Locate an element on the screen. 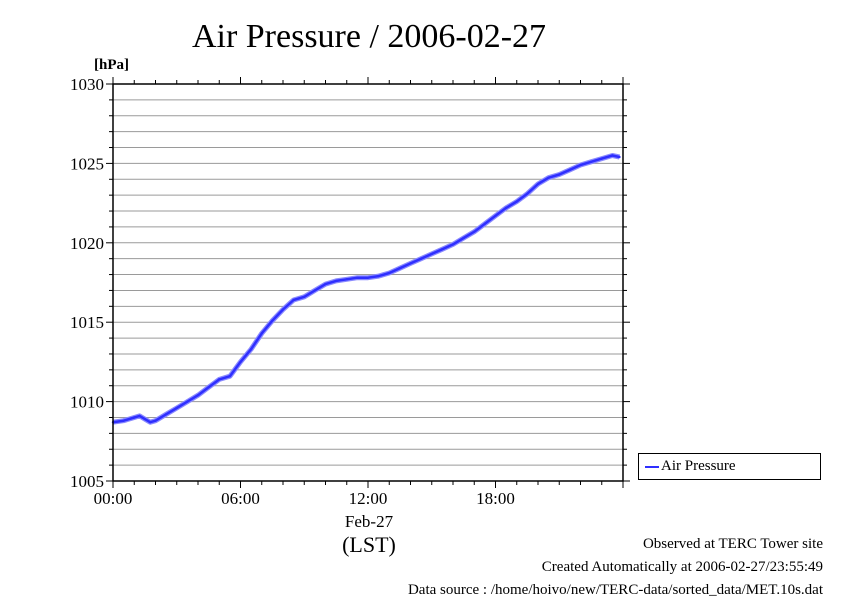 This screenshot has height=599, width=842. y-tick-label: 1010 is located at coordinates (87, 402).